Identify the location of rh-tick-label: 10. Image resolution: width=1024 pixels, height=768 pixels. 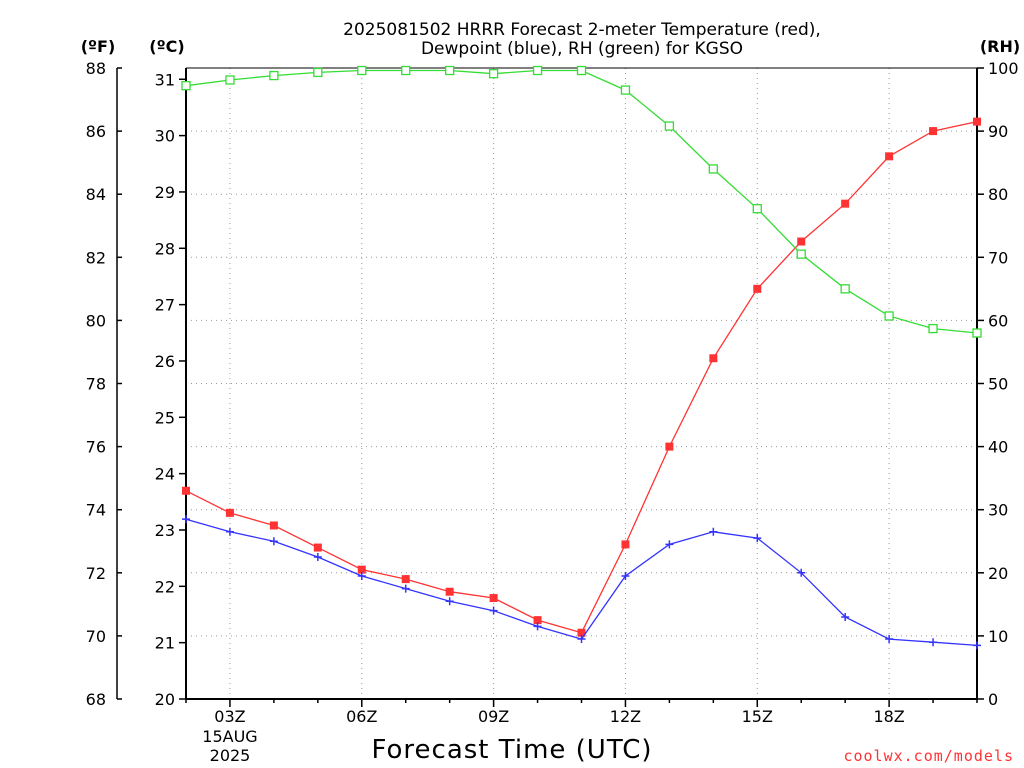
(998, 636).